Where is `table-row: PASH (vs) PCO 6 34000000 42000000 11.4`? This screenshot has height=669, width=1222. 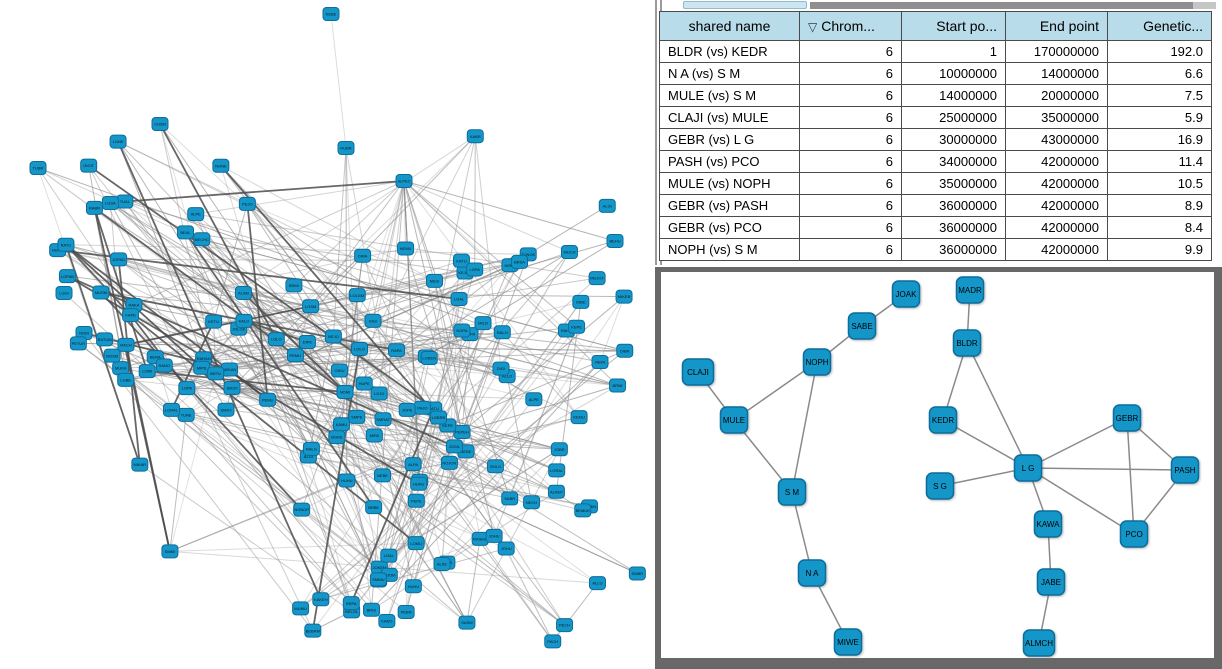 table-row: PASH (vs) PCO 6 34000000 42000000 11.4 is located at coordinates (935, 161).